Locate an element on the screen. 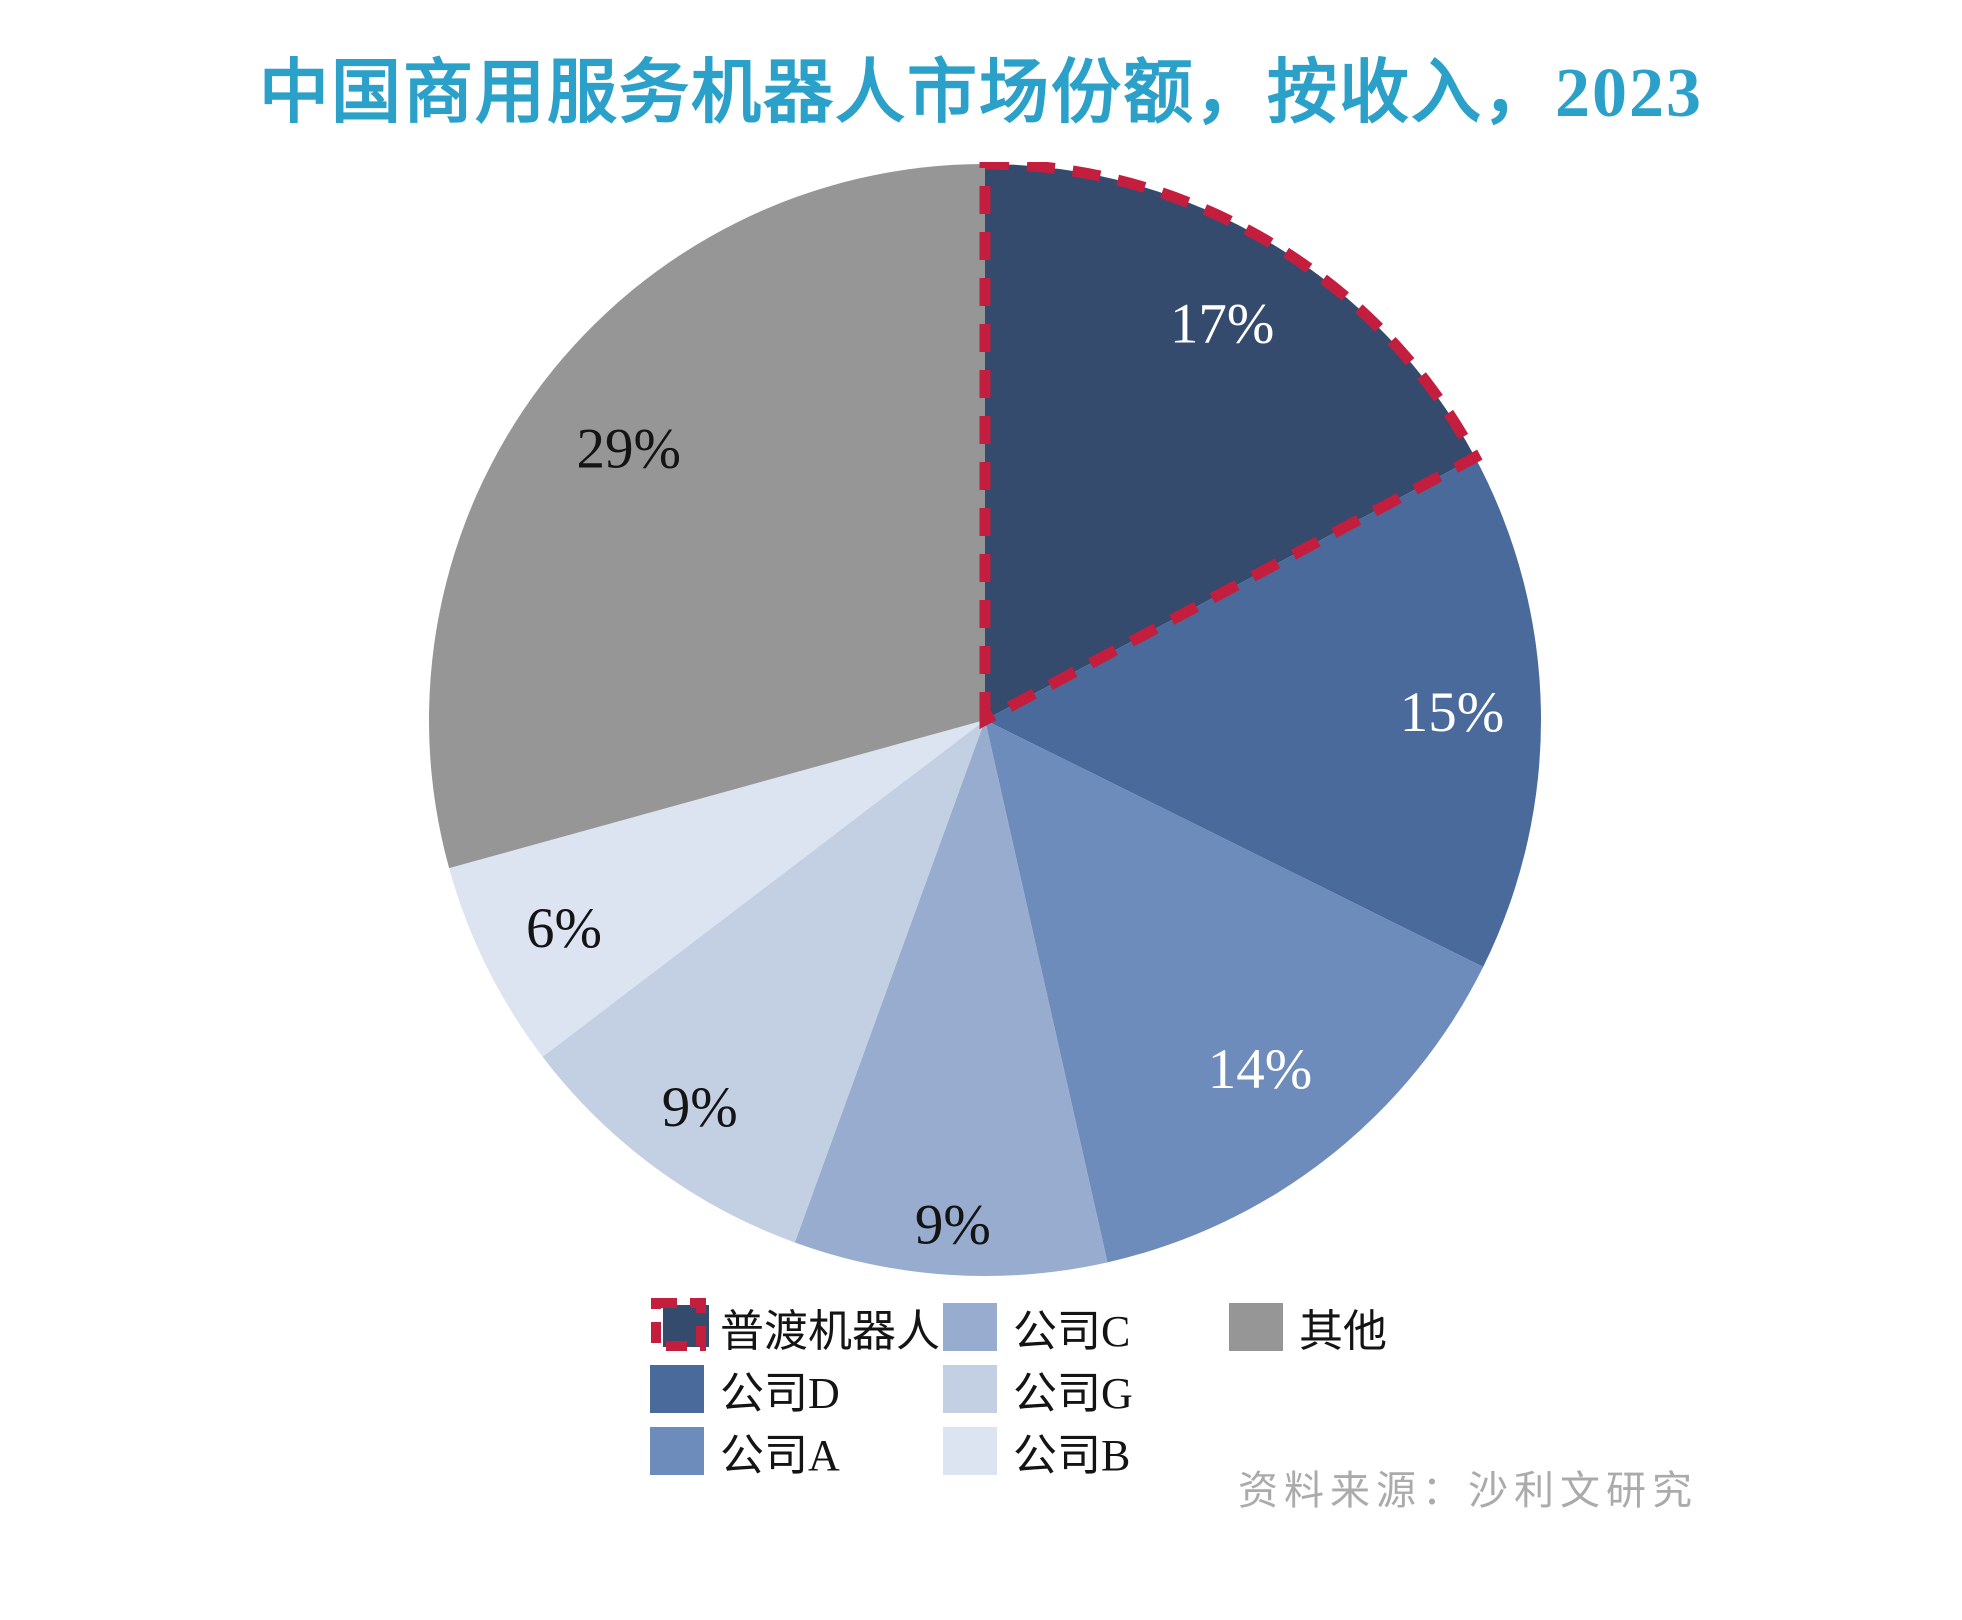 This screenshot has height=1620, width=1962. pie-slice-label-3: 9% is located at coordinates (953, 1224).